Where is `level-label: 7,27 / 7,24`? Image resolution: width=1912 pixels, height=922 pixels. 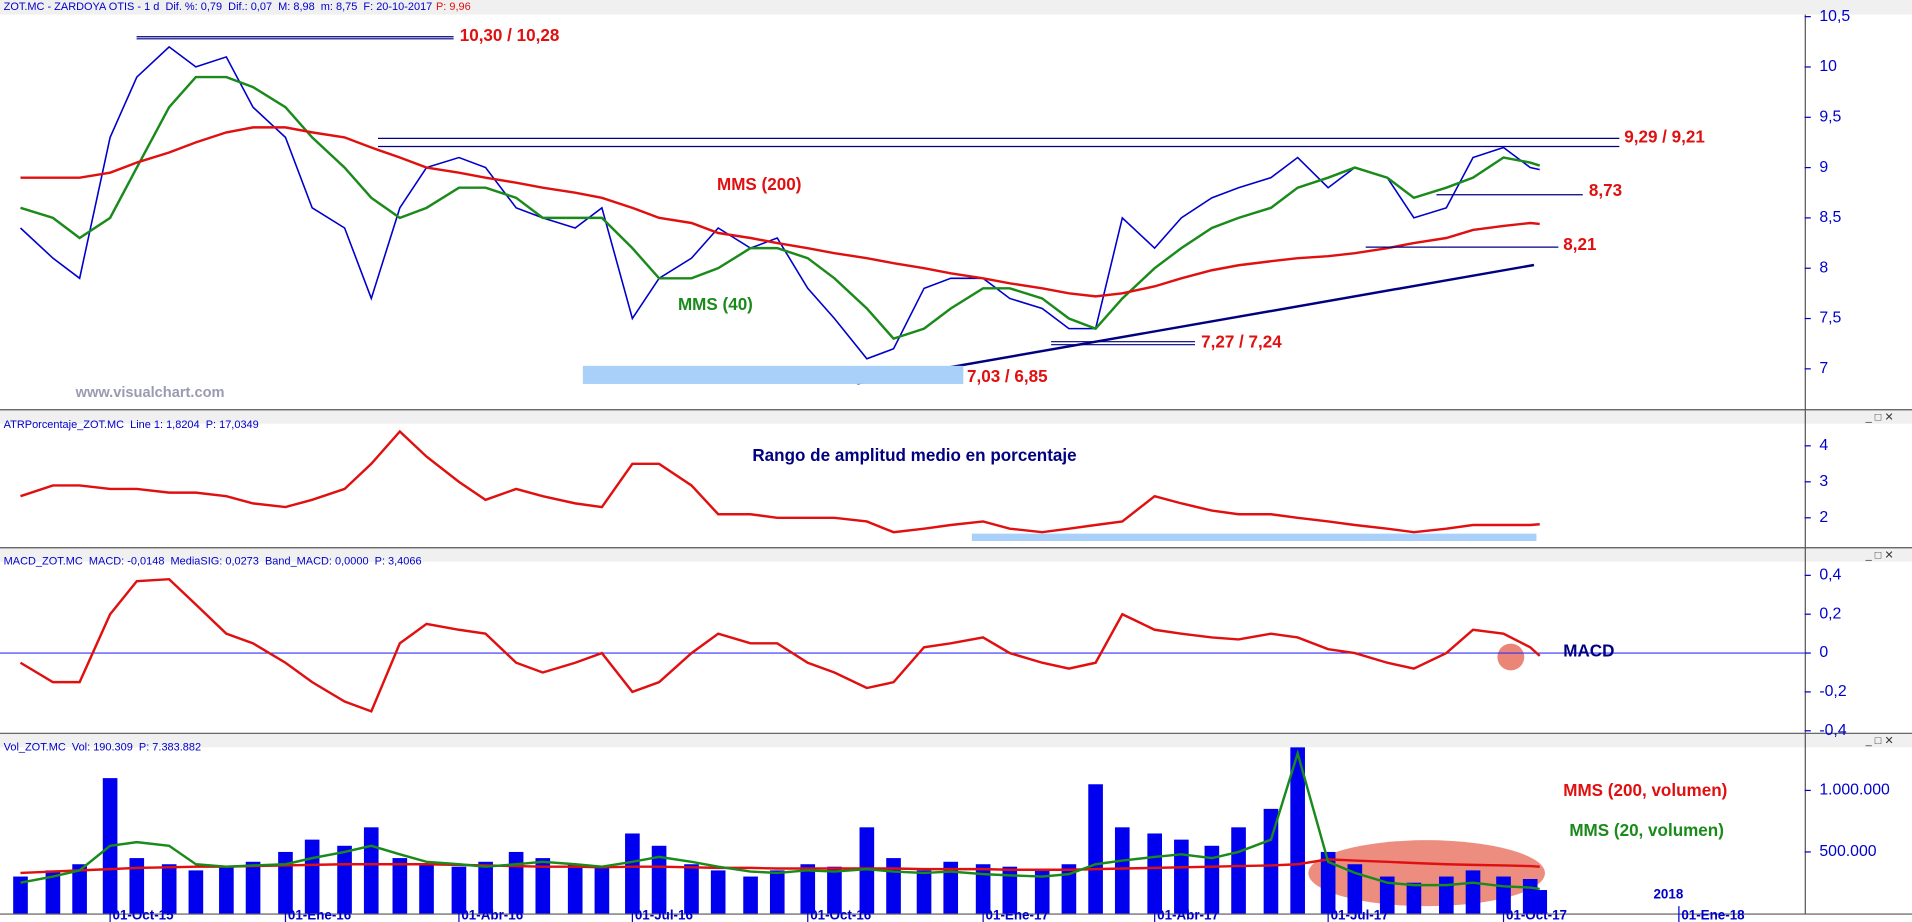 level-label: 7,27 / 7,24 is located at coordinates (1241, 342).